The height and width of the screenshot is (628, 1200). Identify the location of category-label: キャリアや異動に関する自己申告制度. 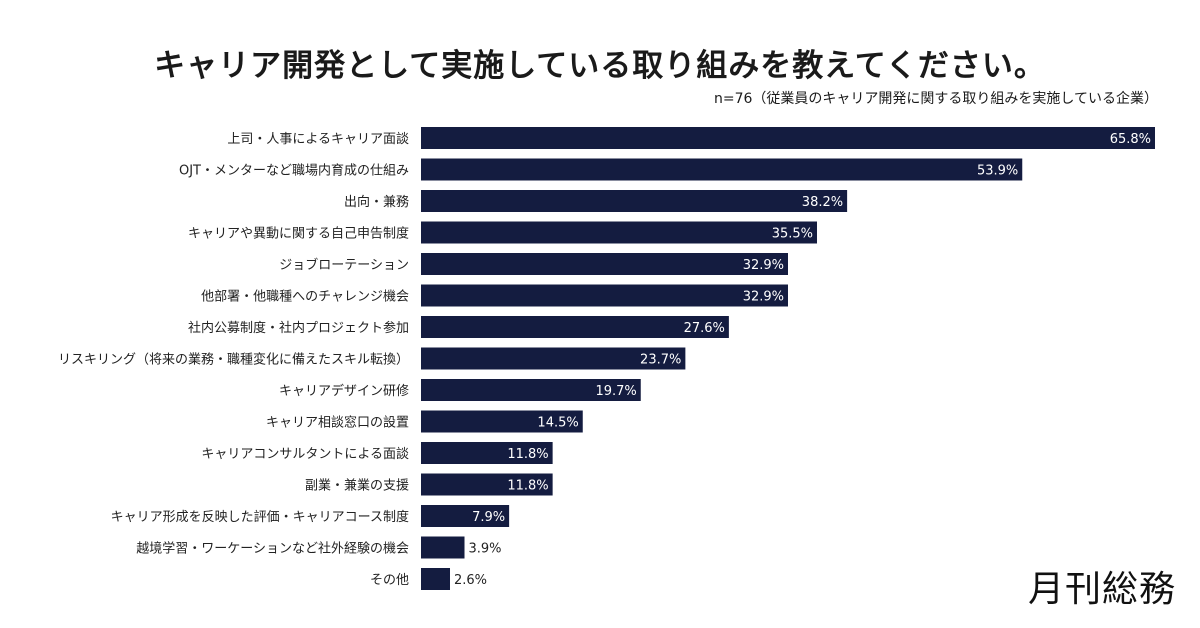
(298, 234).